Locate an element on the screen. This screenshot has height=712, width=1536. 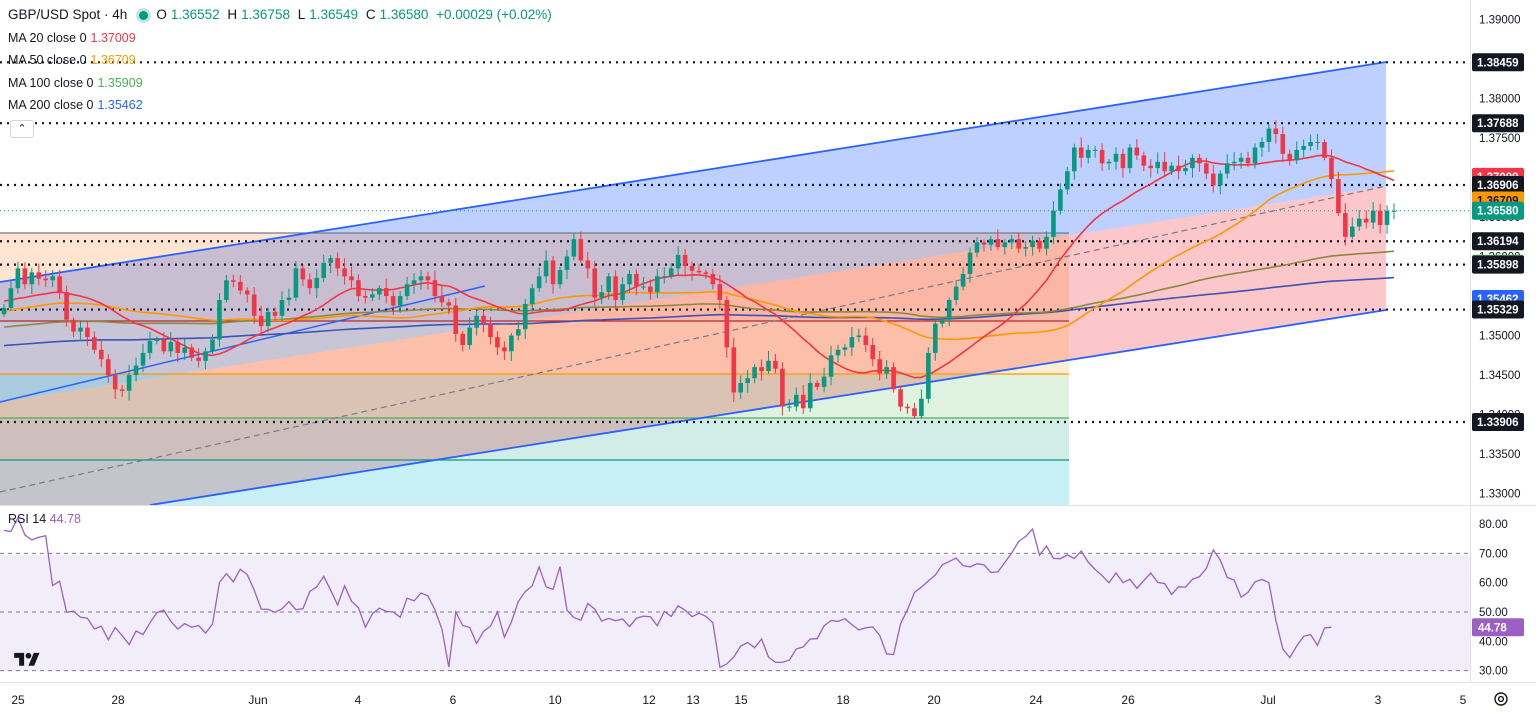
ma200-line is located at coordinates (699, 311).